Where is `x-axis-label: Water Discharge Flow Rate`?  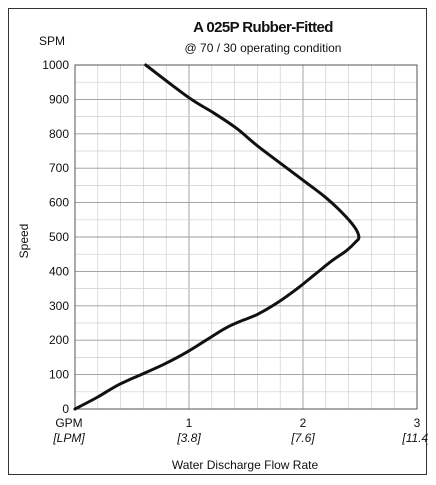
x-axis-label: Water Discharge Flow Rate is located at coordinates (245, 465).